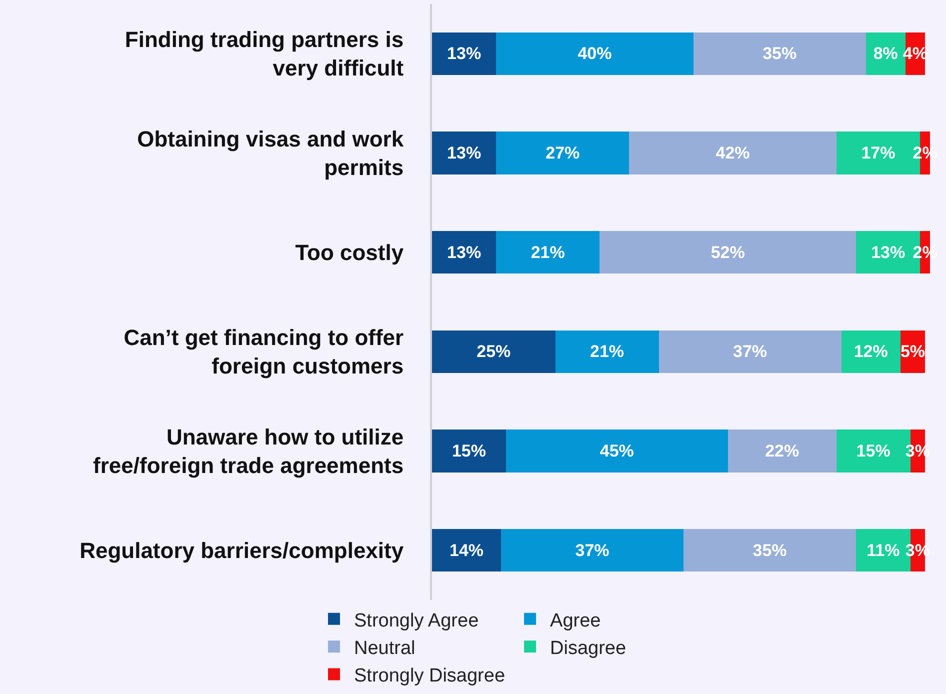 The width and height of the screenshot is (946, 694). Describe the element at coordinates (885, 54) in the screenshot. I see `data-label: 8%` at that location.